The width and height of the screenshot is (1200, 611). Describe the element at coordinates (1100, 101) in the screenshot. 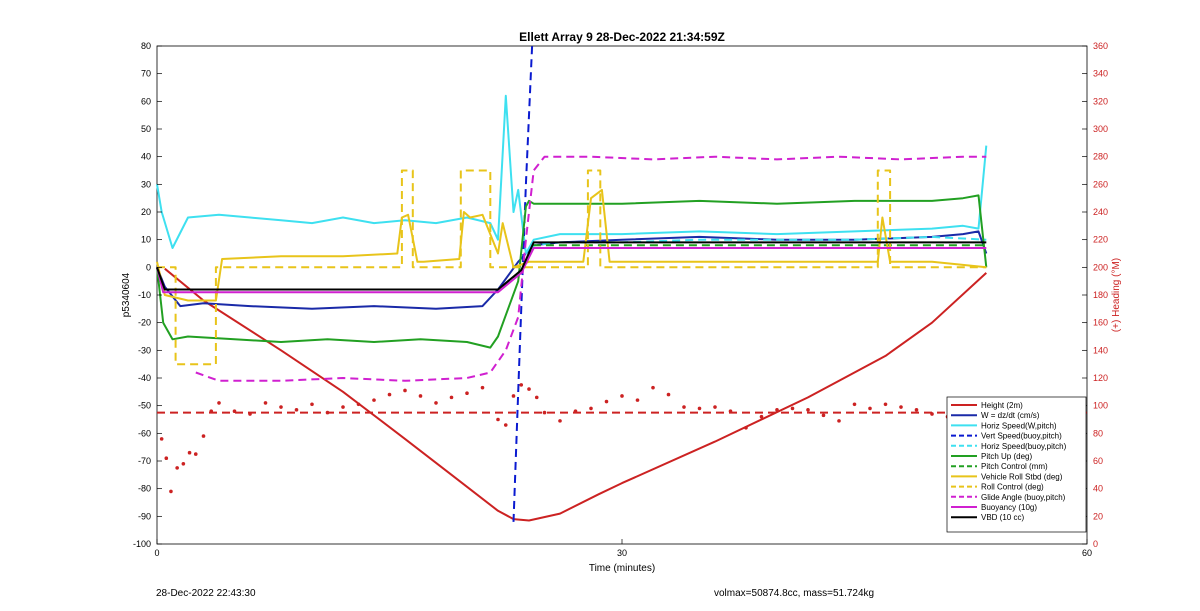

I see `y-right-tick-label: 320` at that location.